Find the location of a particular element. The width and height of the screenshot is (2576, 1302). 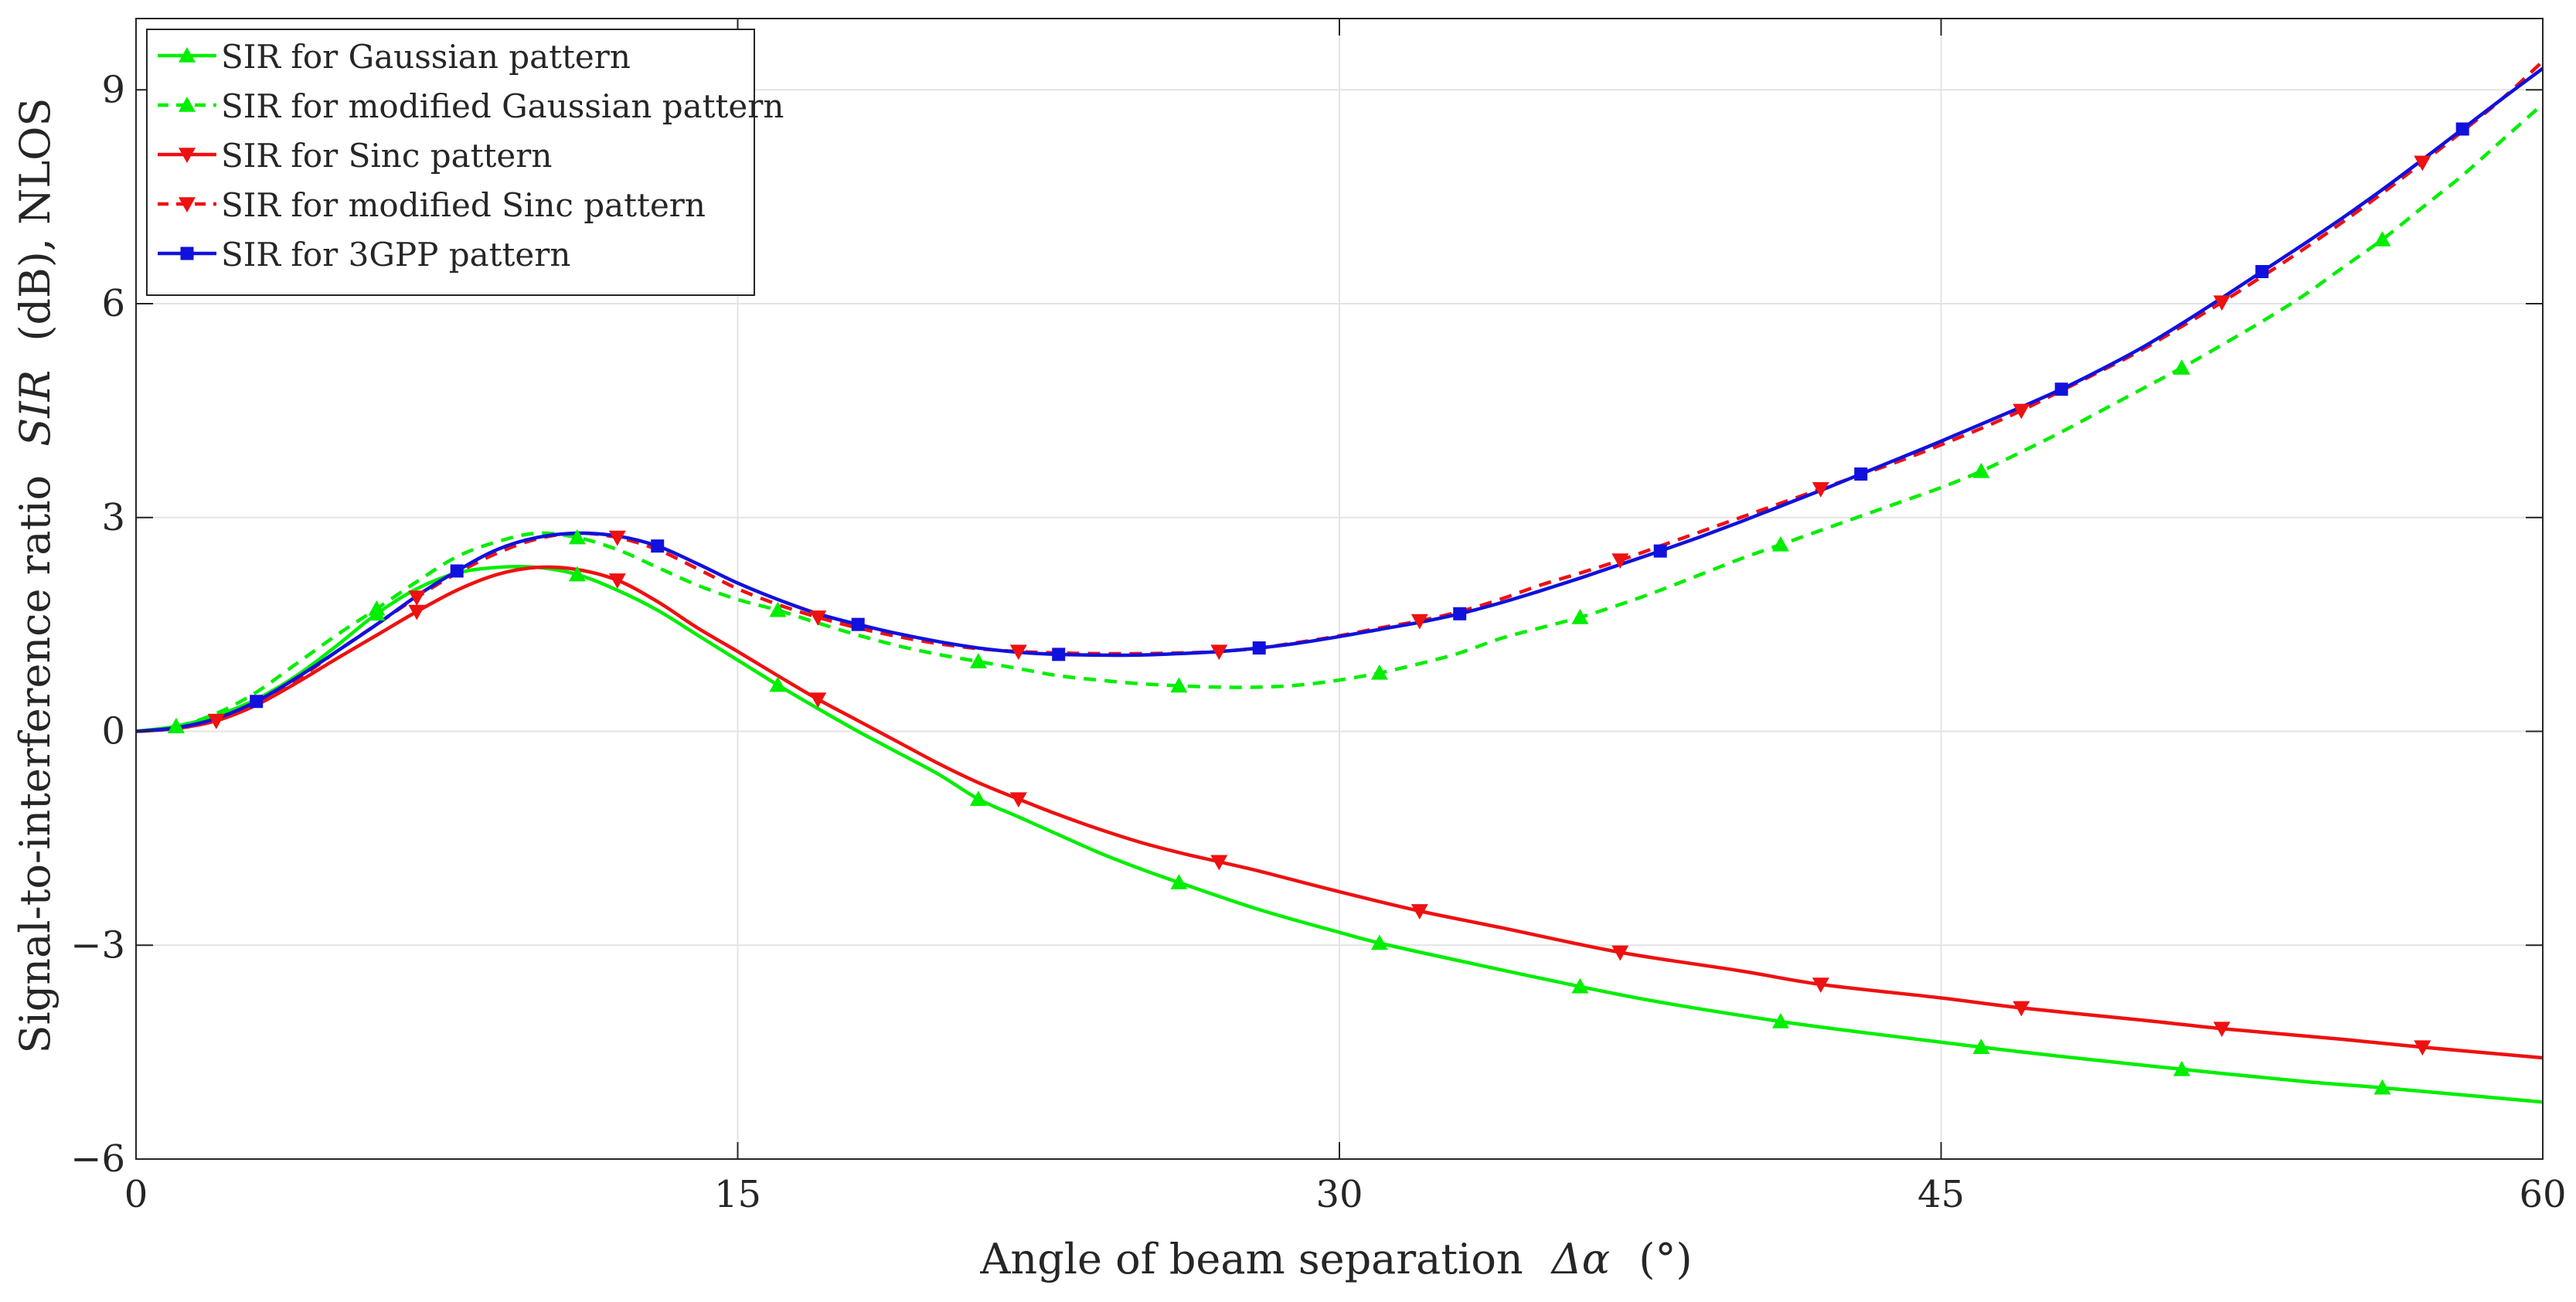

x-axis-title: Angle of beam separation Δα (°) is located at coordinates (1335, 1259).